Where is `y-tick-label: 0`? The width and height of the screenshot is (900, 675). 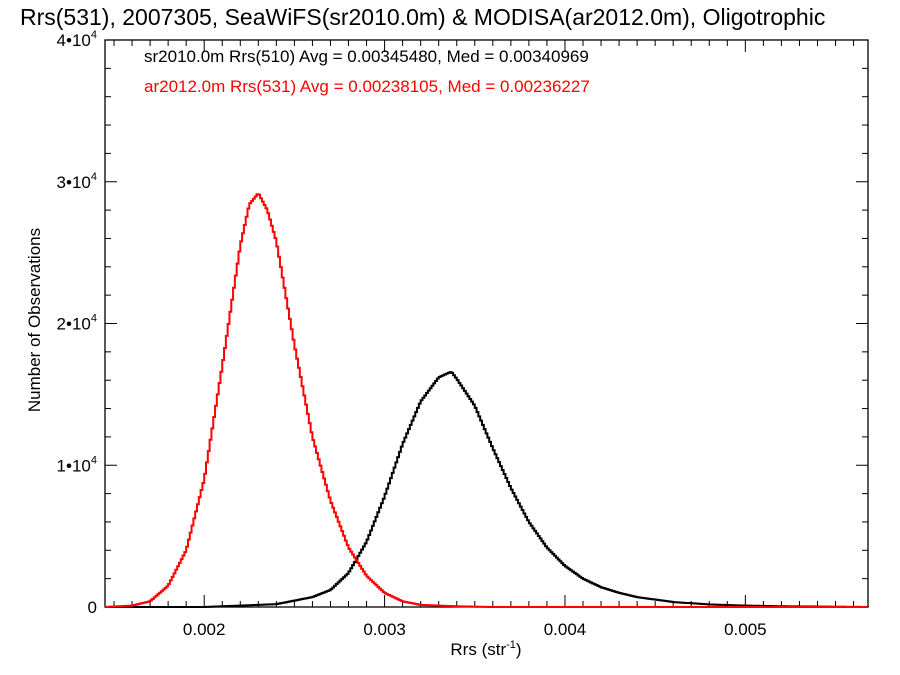 y-tick-label: 0 is located at coordinates (92, 607).